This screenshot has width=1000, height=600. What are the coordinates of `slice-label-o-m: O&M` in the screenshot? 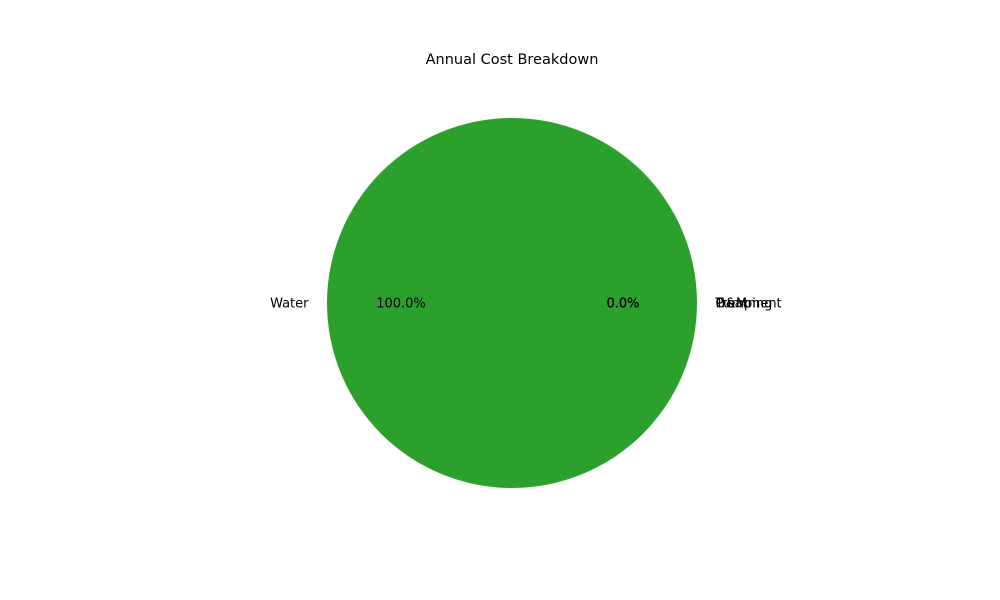 It's located at (732, 304).